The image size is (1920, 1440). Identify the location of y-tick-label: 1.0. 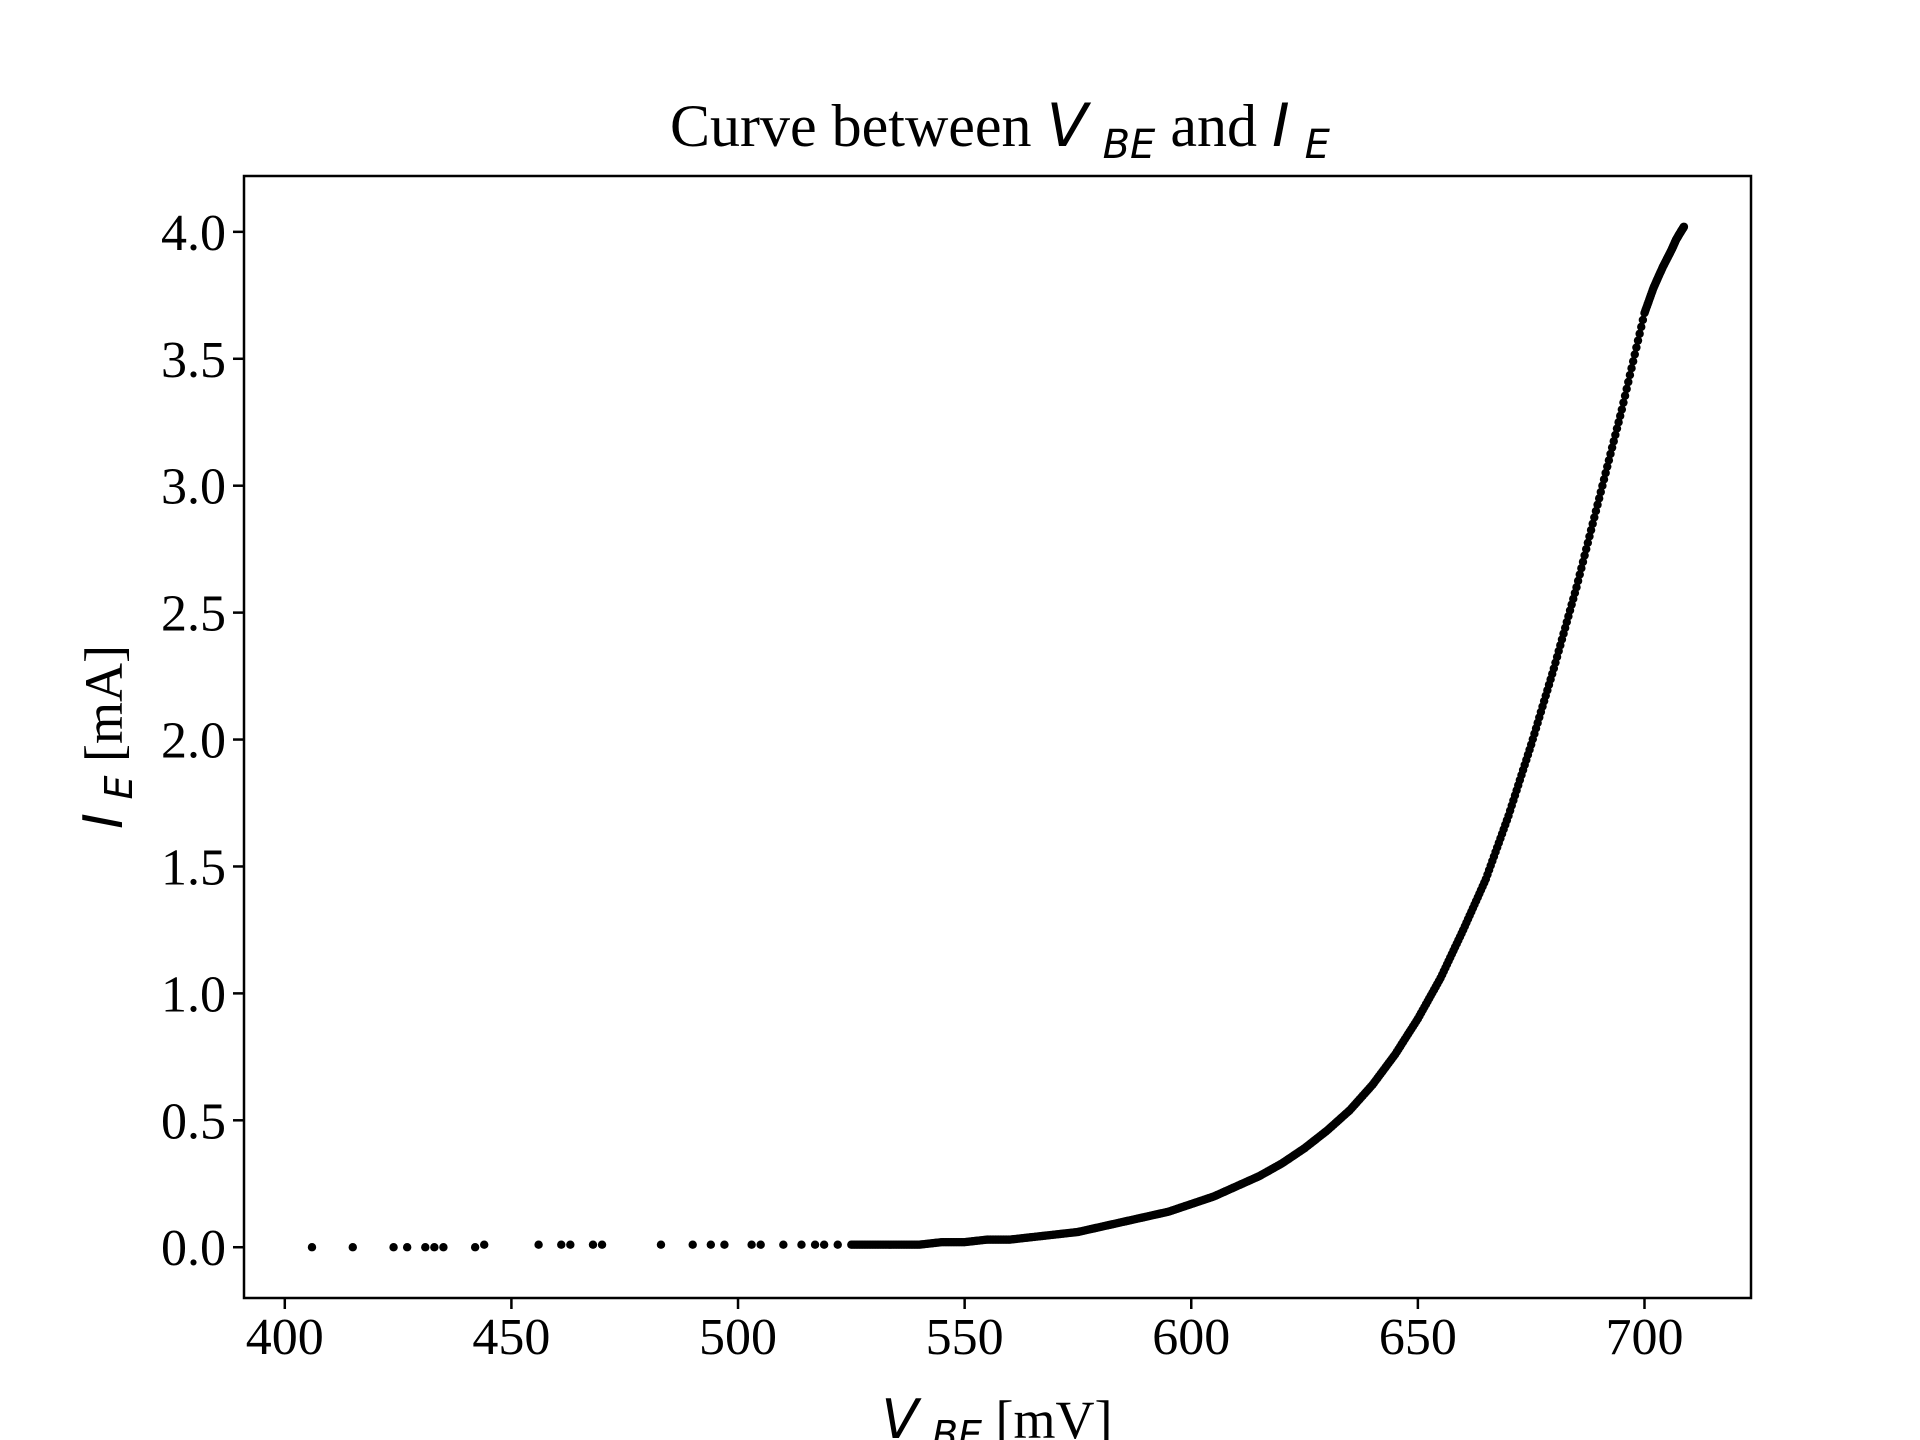
(193, 994).